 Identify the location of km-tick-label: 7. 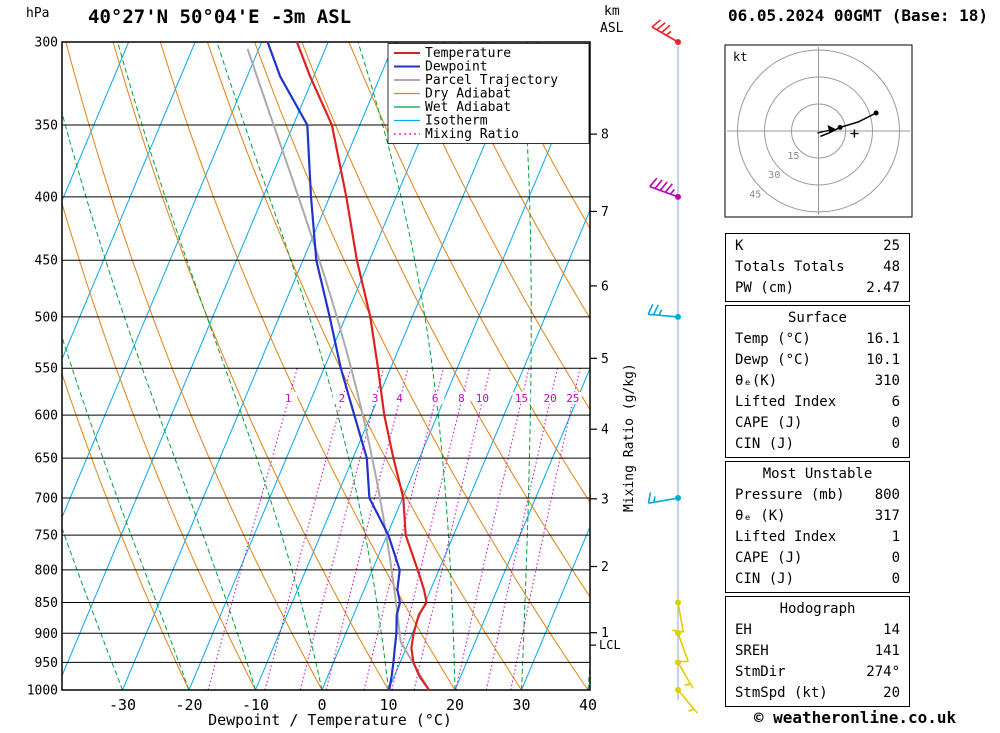
(605, 212).